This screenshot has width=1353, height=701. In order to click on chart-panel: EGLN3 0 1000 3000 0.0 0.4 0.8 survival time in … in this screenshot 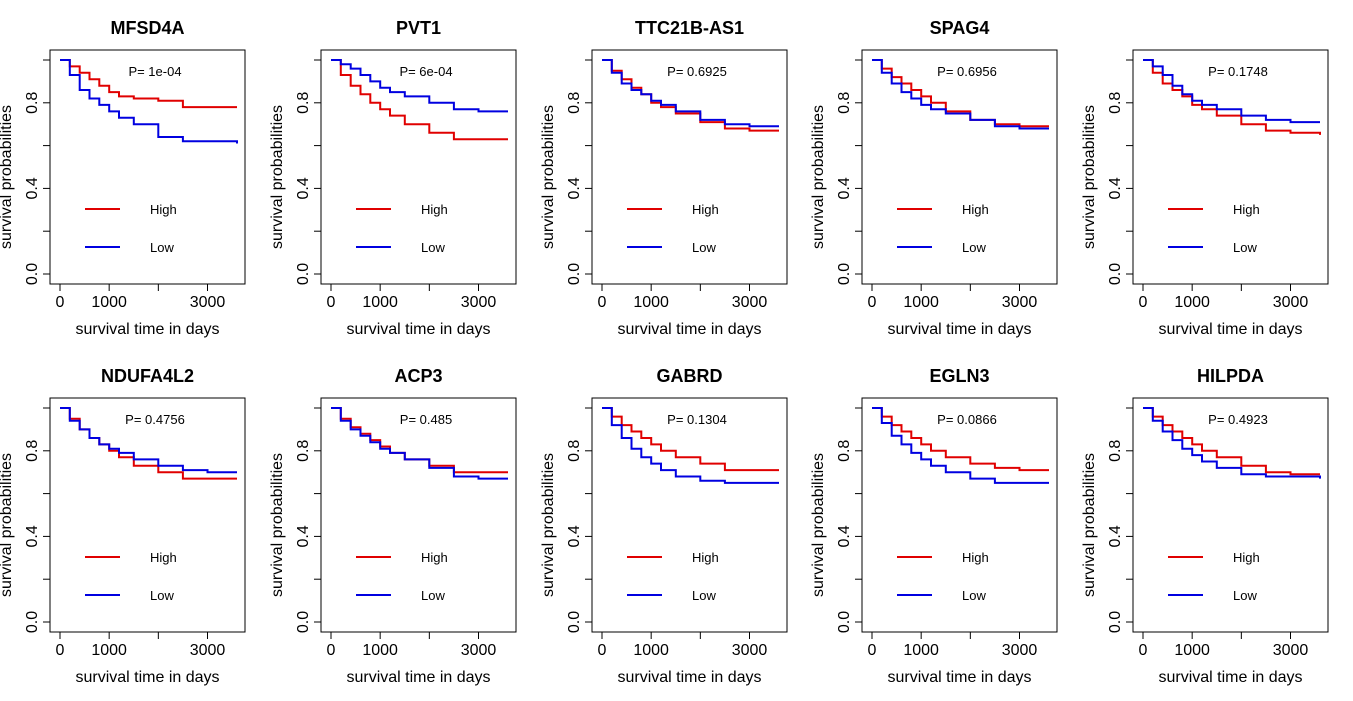, I will do `click(934, 526)`.